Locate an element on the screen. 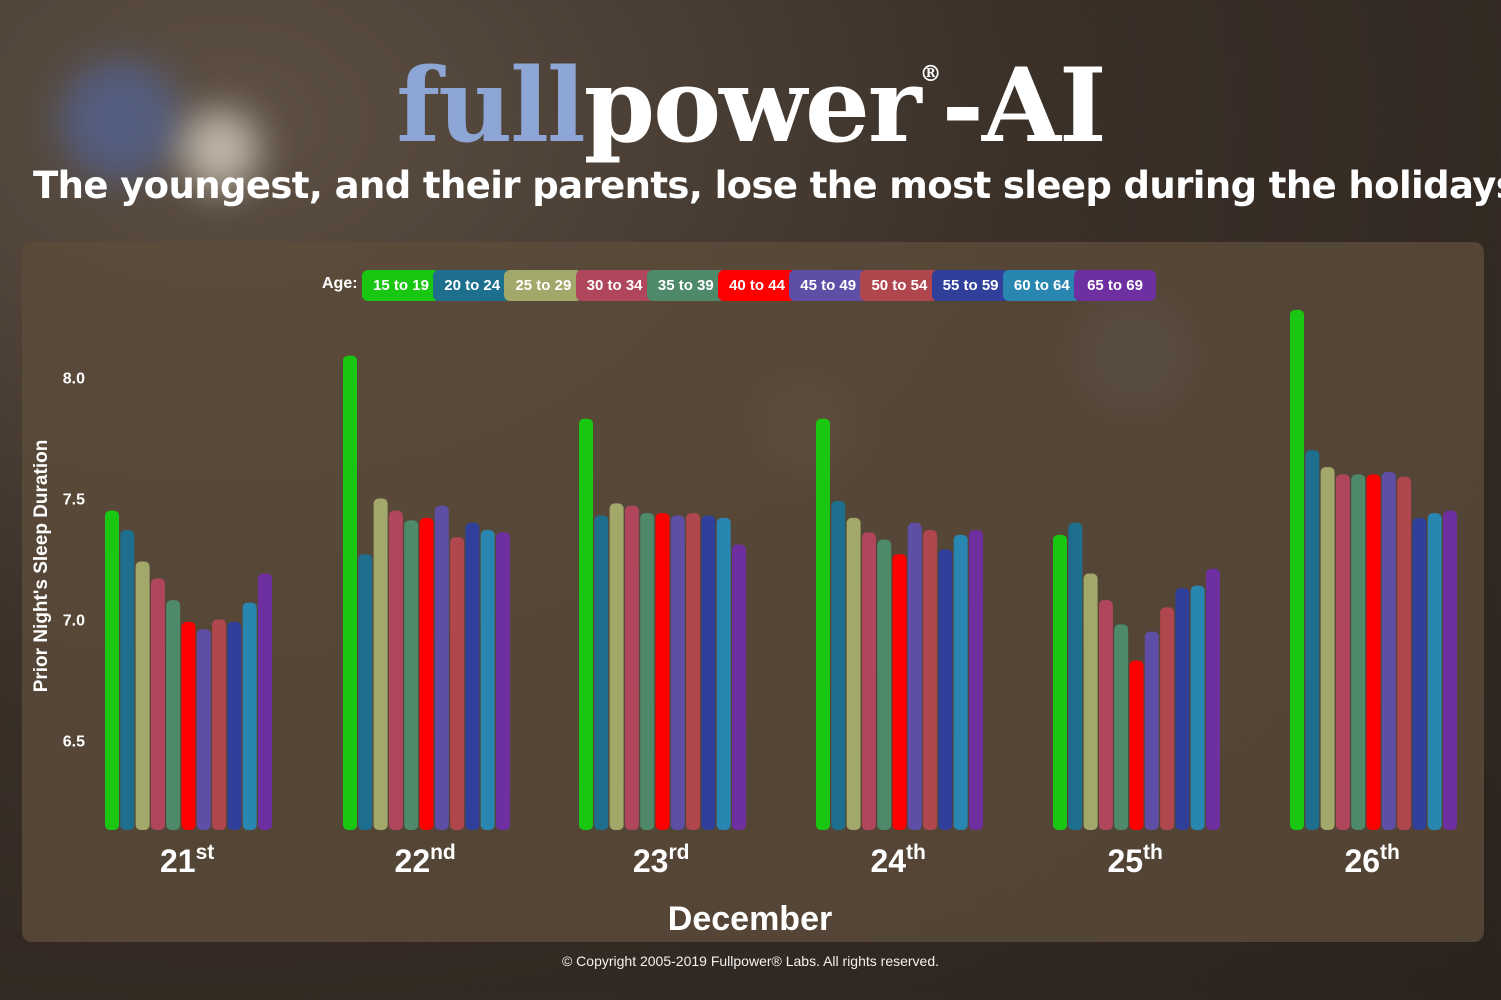 Image resolution: width=1501 pixels, height=1000 pixels. legend-chip: 55 to 59 is located at coordinates (970, 285).